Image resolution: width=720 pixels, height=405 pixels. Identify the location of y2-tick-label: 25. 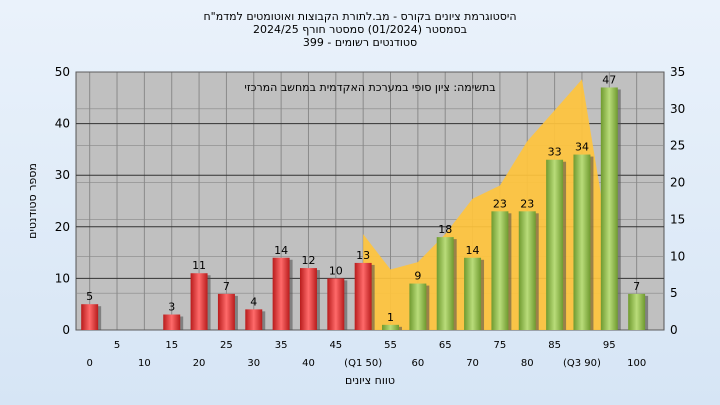
(677, 146).